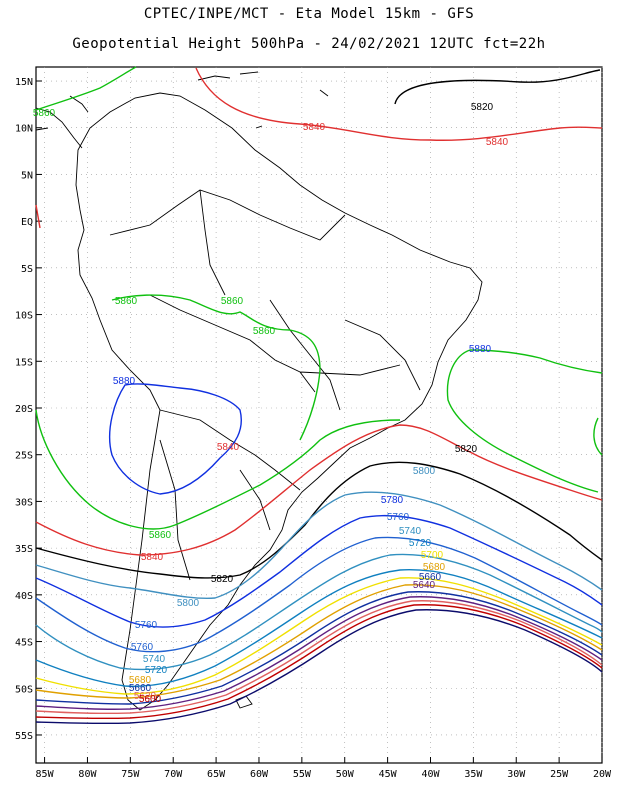 This screenshot has height=800, width=618. I want to click on contour-label: 5700, so click(432, 555).